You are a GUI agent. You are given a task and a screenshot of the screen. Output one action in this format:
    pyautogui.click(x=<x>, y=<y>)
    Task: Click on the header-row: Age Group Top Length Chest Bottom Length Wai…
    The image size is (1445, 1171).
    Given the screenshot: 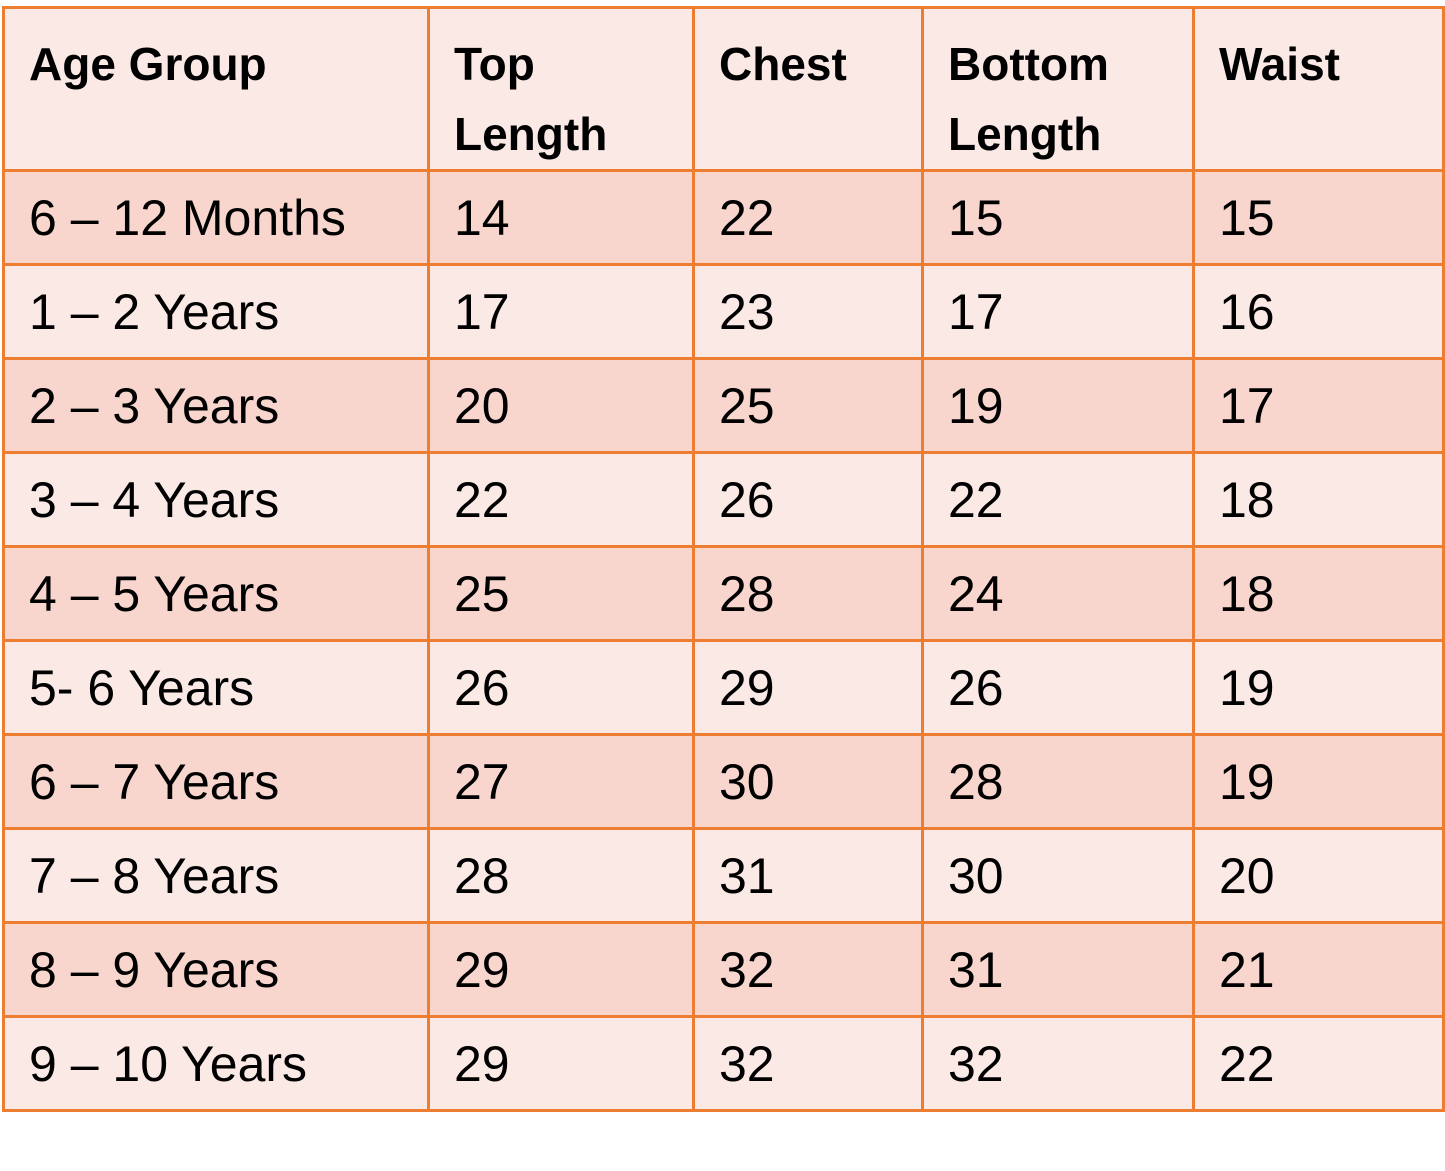 What is the action you would take?
    pyautogui.click(x=723, y=89)
    